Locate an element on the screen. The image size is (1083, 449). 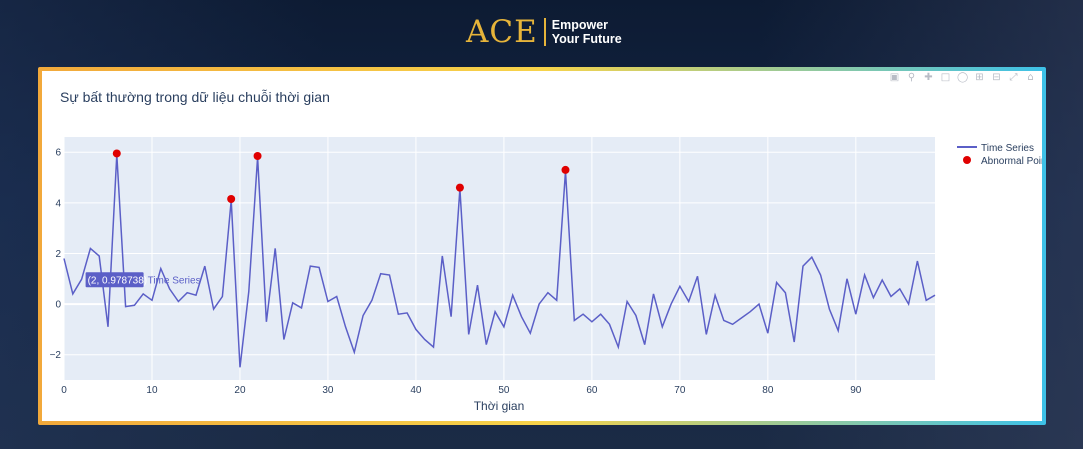
x-tick-labels: 0 10 20 30 40 50 60 70 80 90 is located at coordinates (461, 390).